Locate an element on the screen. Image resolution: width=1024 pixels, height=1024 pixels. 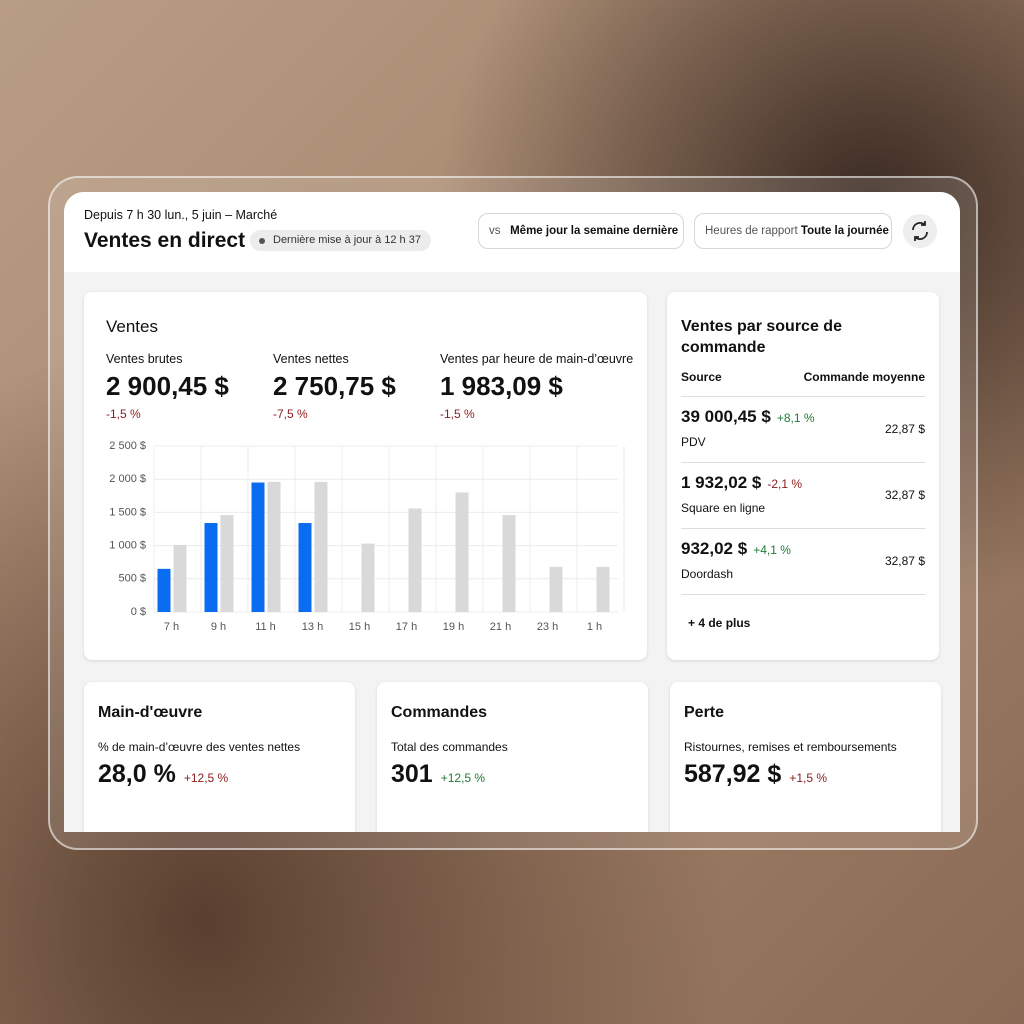
row-amount: 39 000,45 $ is located at coordinates (726, 416).